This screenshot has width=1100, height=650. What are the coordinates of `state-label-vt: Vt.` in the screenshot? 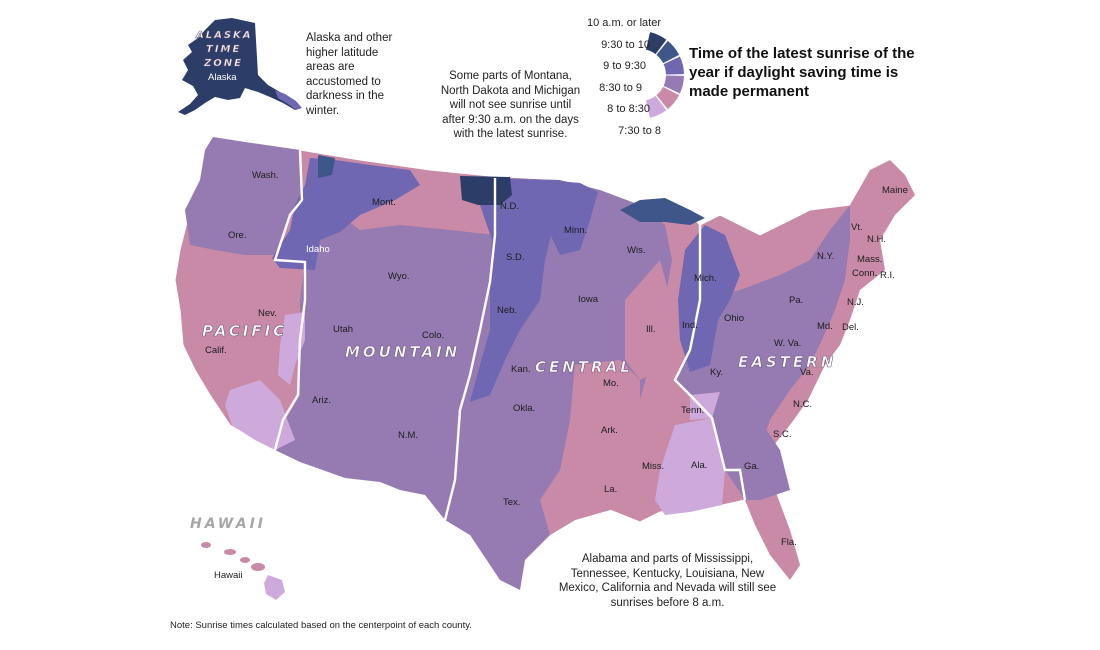 It's located at (857, 227).